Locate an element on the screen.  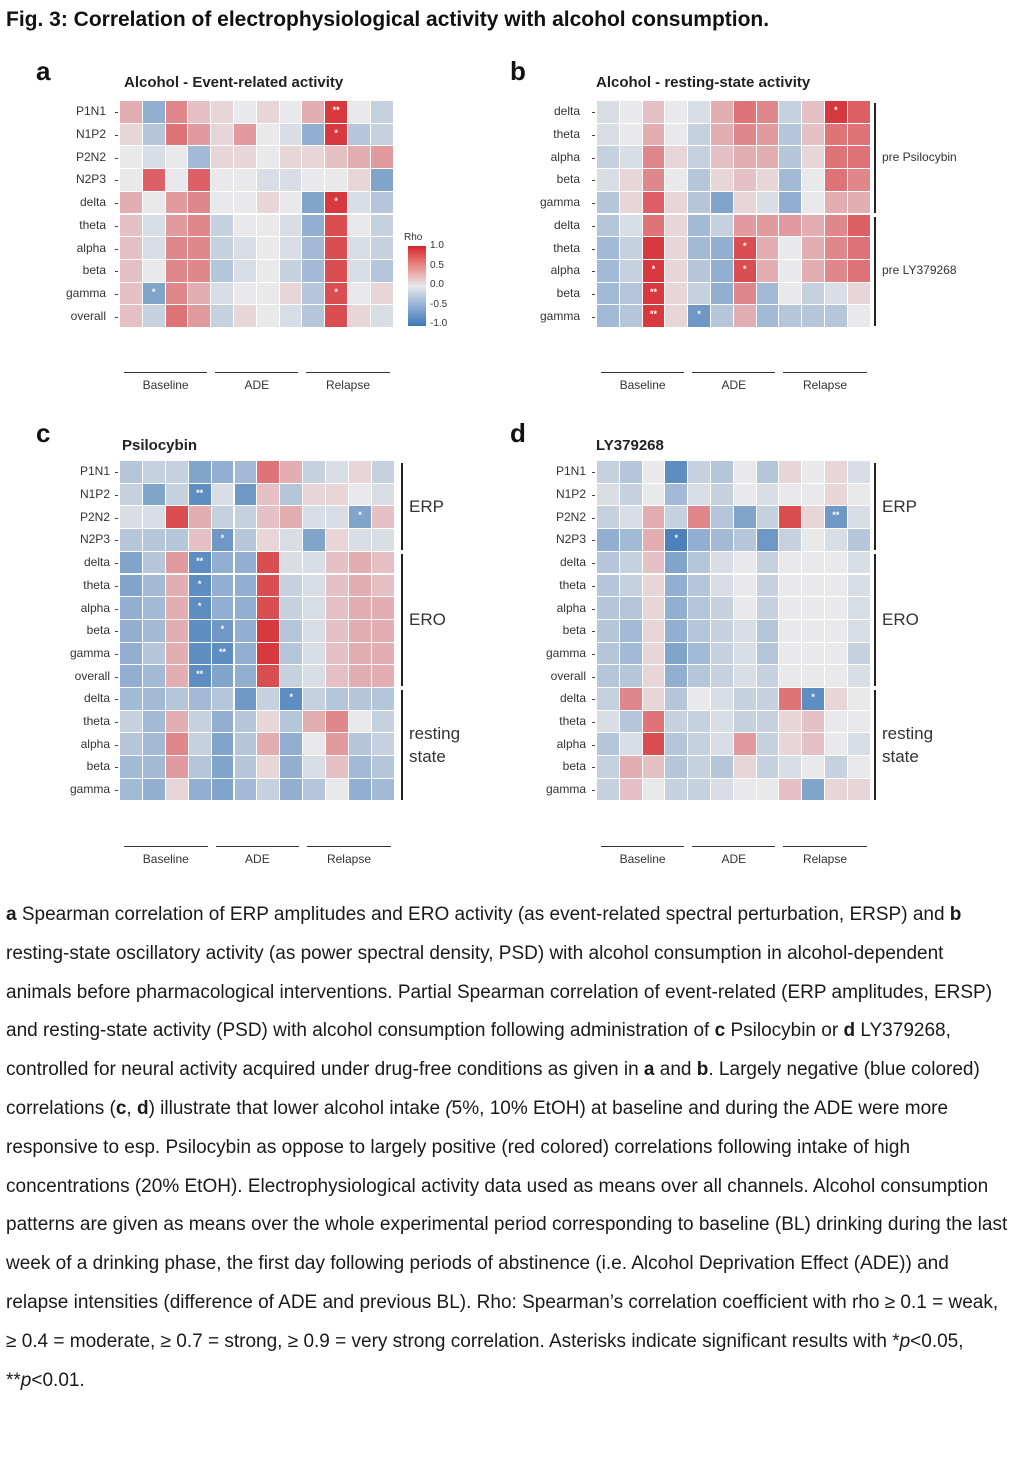
row-label: theta is located at coordinates (92, 224).